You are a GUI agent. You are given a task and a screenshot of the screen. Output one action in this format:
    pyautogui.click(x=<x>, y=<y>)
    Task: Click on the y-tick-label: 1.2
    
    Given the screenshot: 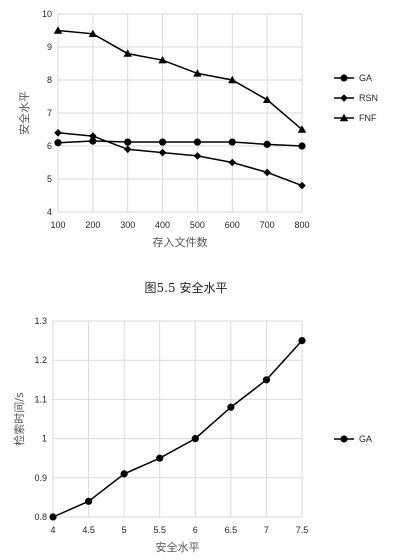 What is the action you would take?
    pyautogui.click(x=40, y=360)
    